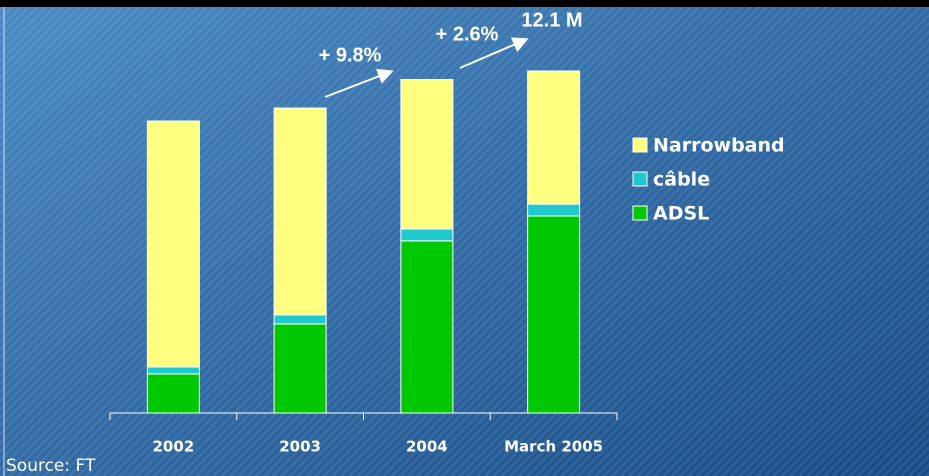 This screenshot has width=929, height=476. I want to click on source: Source: FT, so click(51, 466).